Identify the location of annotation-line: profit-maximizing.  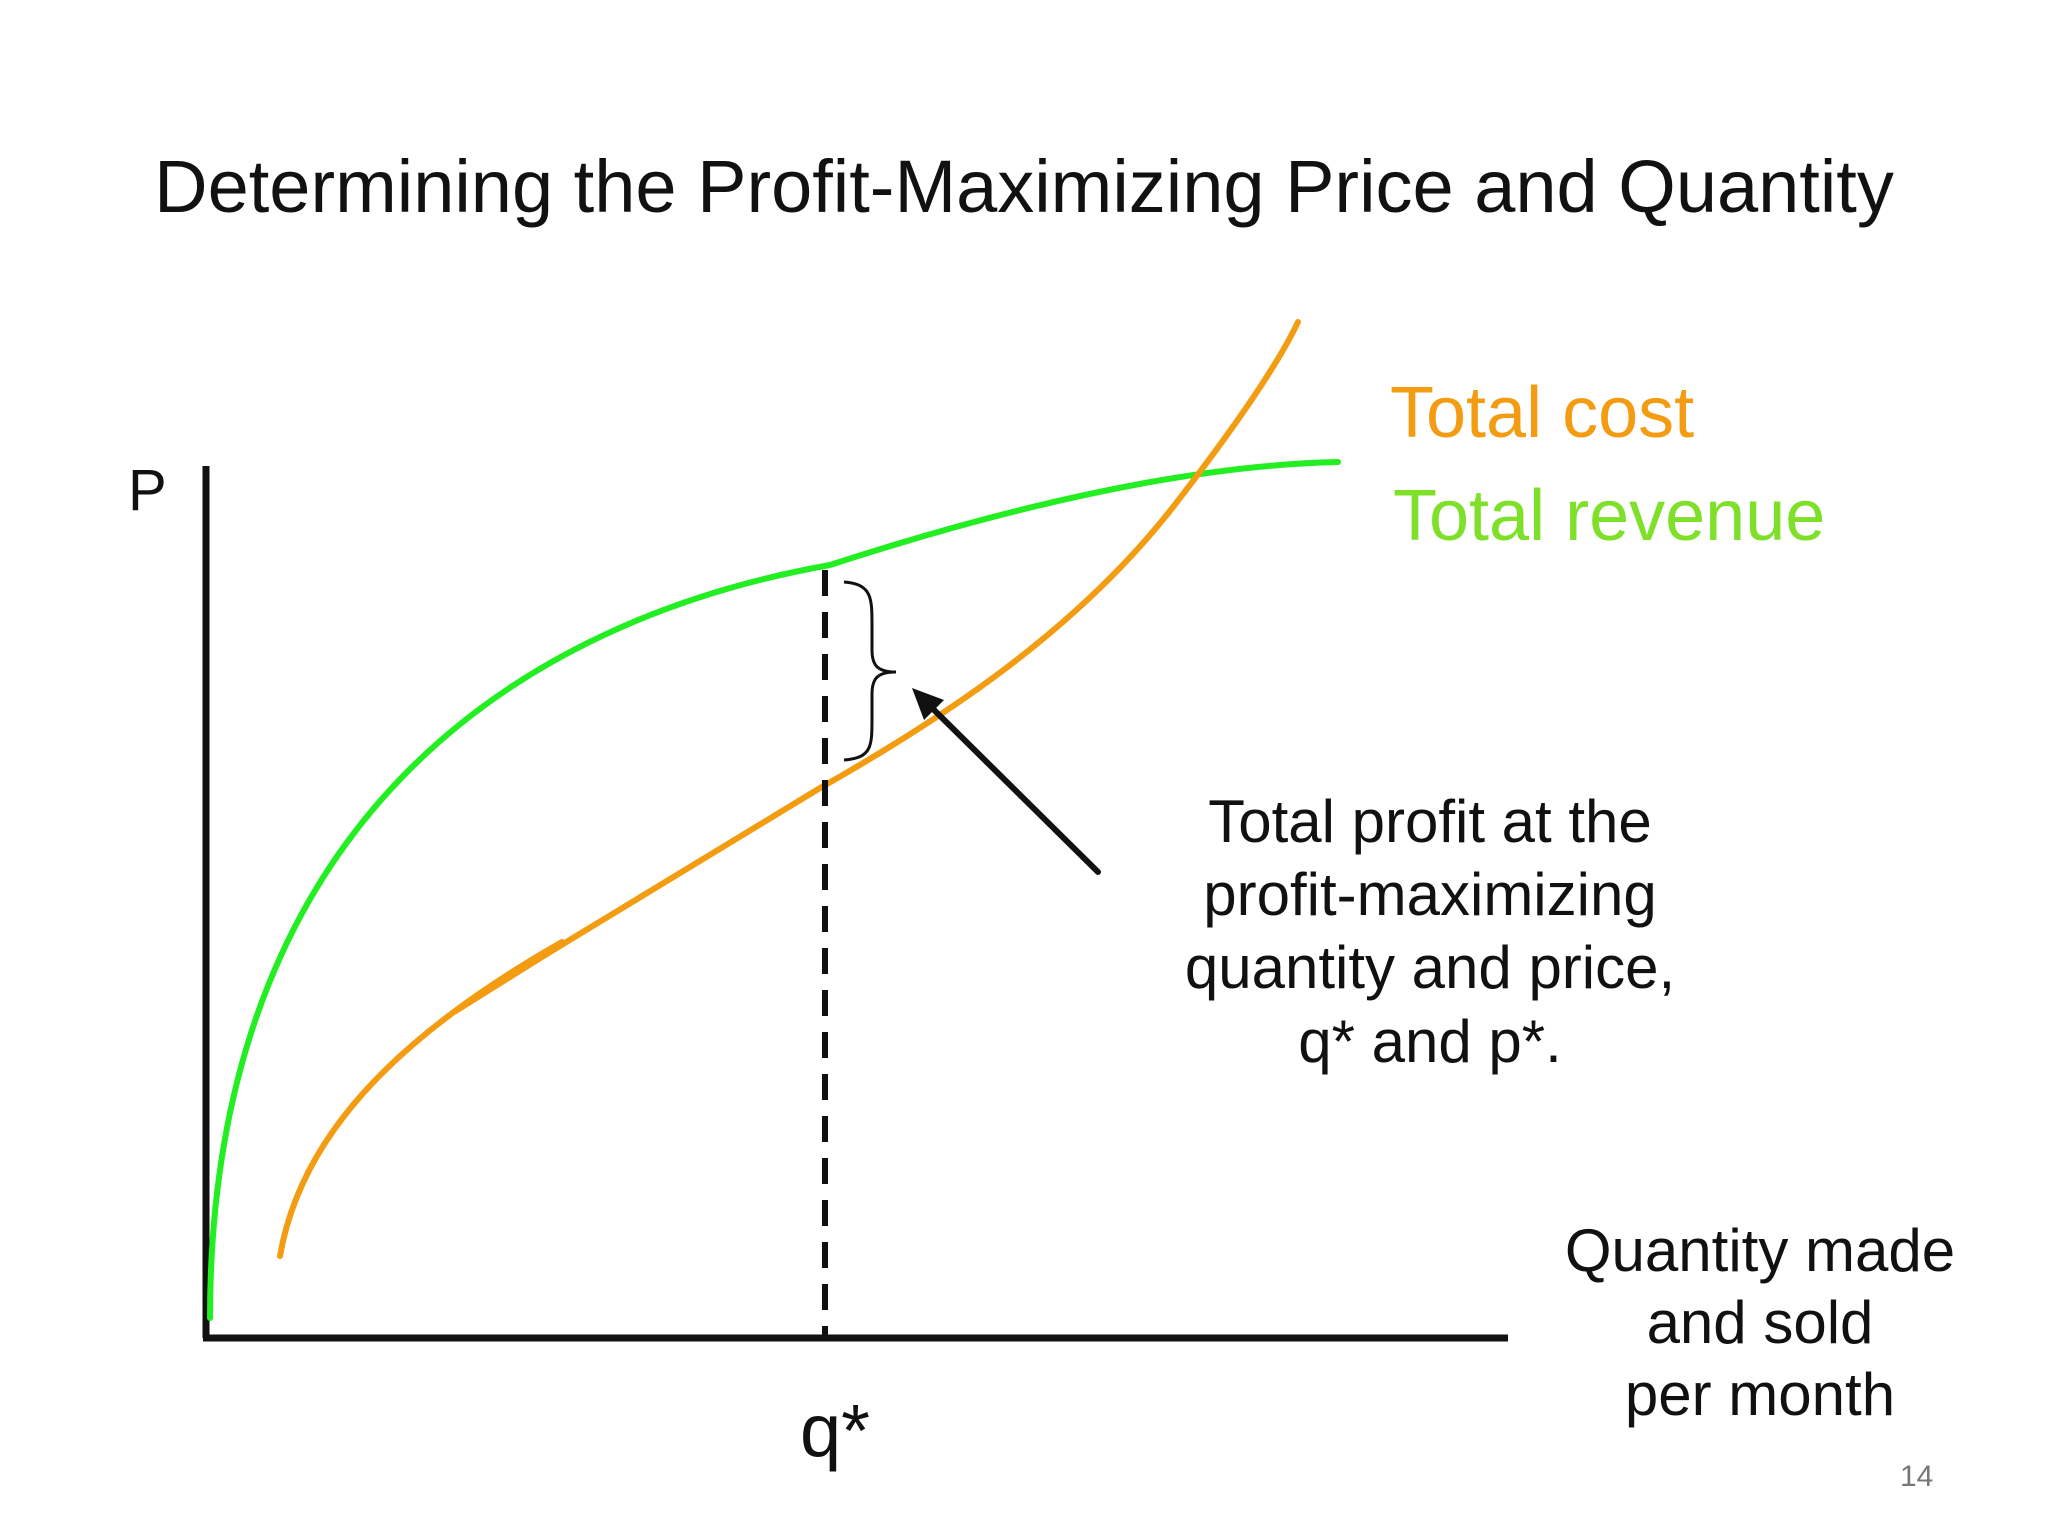
(1430, 895).